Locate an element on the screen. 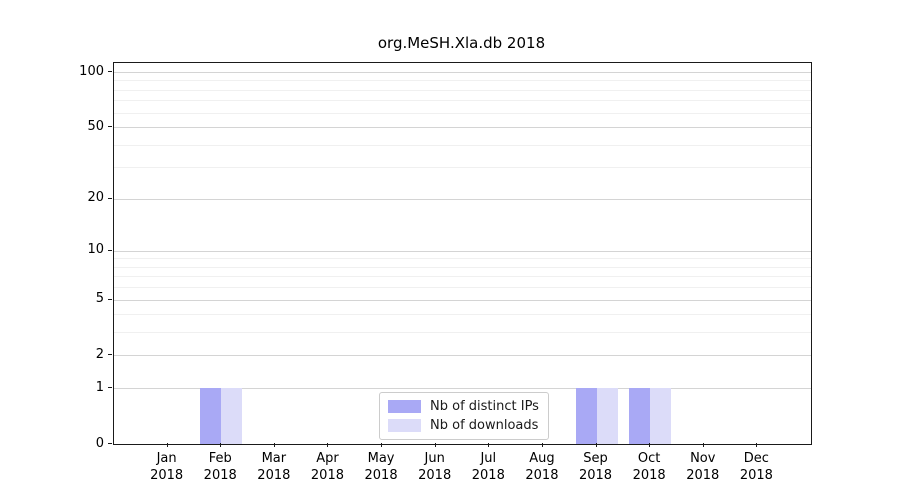 The width and height of the screenshot is (900, 500). x-tick-label-jan: Jan 2018 is located at coordinates (167, 467).